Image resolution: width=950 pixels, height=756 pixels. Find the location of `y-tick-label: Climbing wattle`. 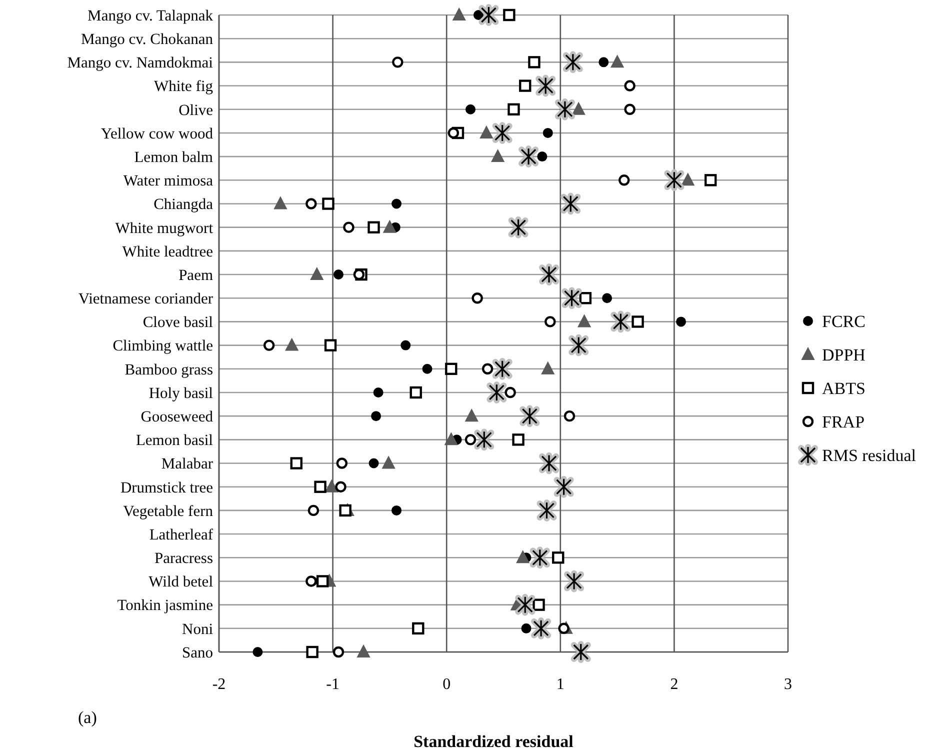

y-tick-label: Climbing wattle is located at coordinates (163, 346).